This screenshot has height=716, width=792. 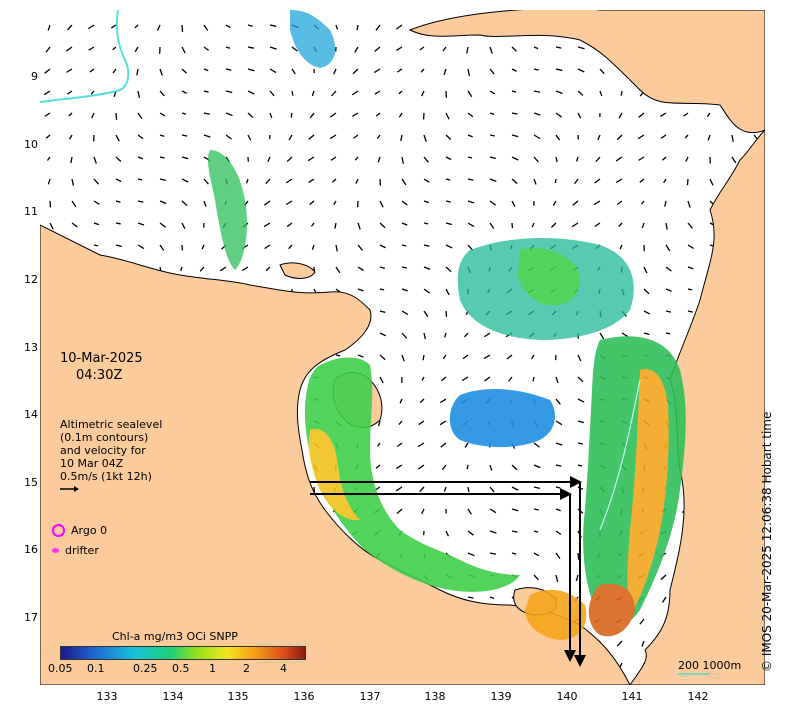 I want to click on colorbar-tick: 2, so click(x=246, y=668).